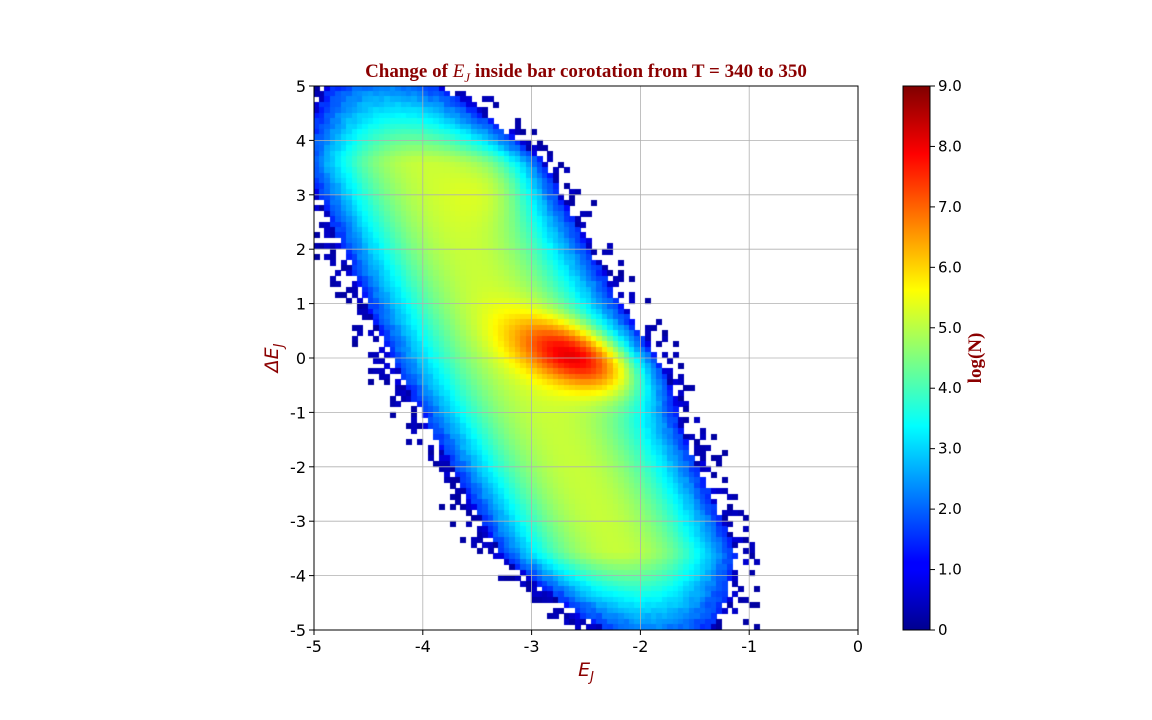 The width and height of the screenshot is (1152, 720). I want to click on colorbar-ticks: 0 1.0 2.0 3.0 4.0 5.0 6.0 7.0 8.0 9.0, so click(946, 358).